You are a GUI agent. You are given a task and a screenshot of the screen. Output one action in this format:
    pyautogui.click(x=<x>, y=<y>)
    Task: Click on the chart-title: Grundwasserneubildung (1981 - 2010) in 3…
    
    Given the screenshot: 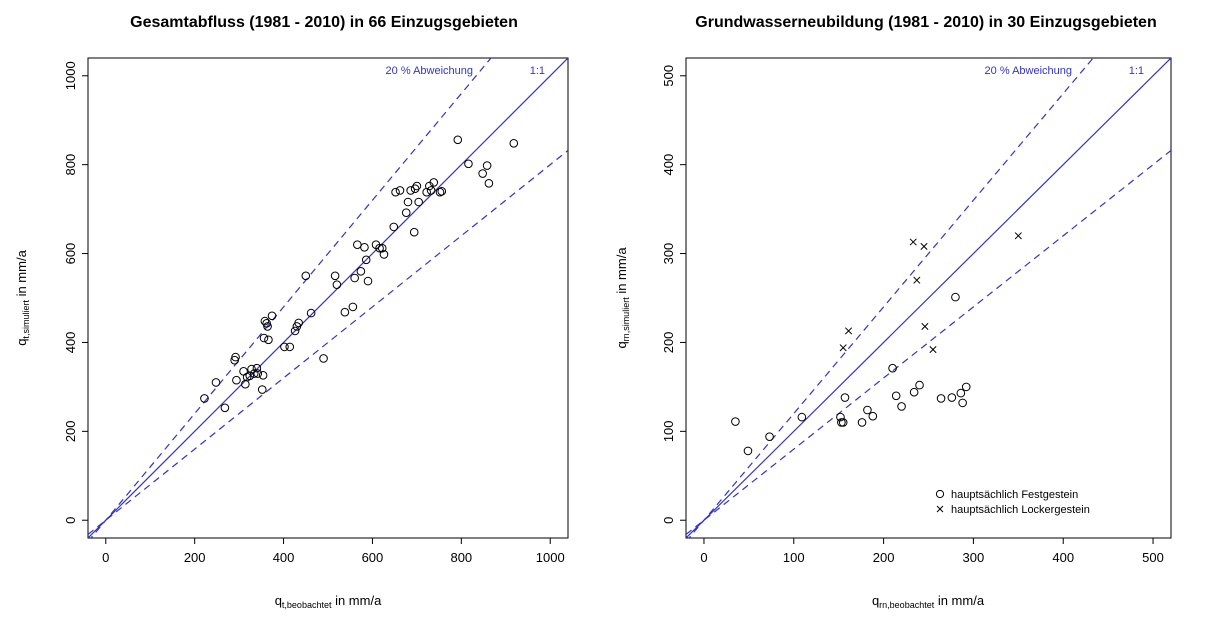 What is the action you would take?
    pyautogui.click(x=925, y=22)
    